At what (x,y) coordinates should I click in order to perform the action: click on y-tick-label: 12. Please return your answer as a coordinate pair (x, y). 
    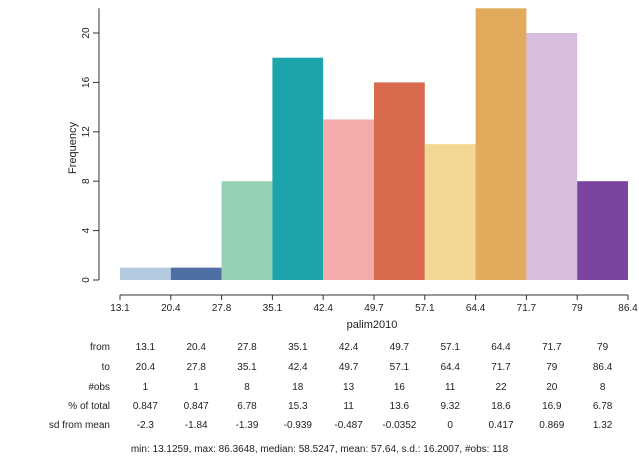
    Looking at the image, I should click on (86, 132).